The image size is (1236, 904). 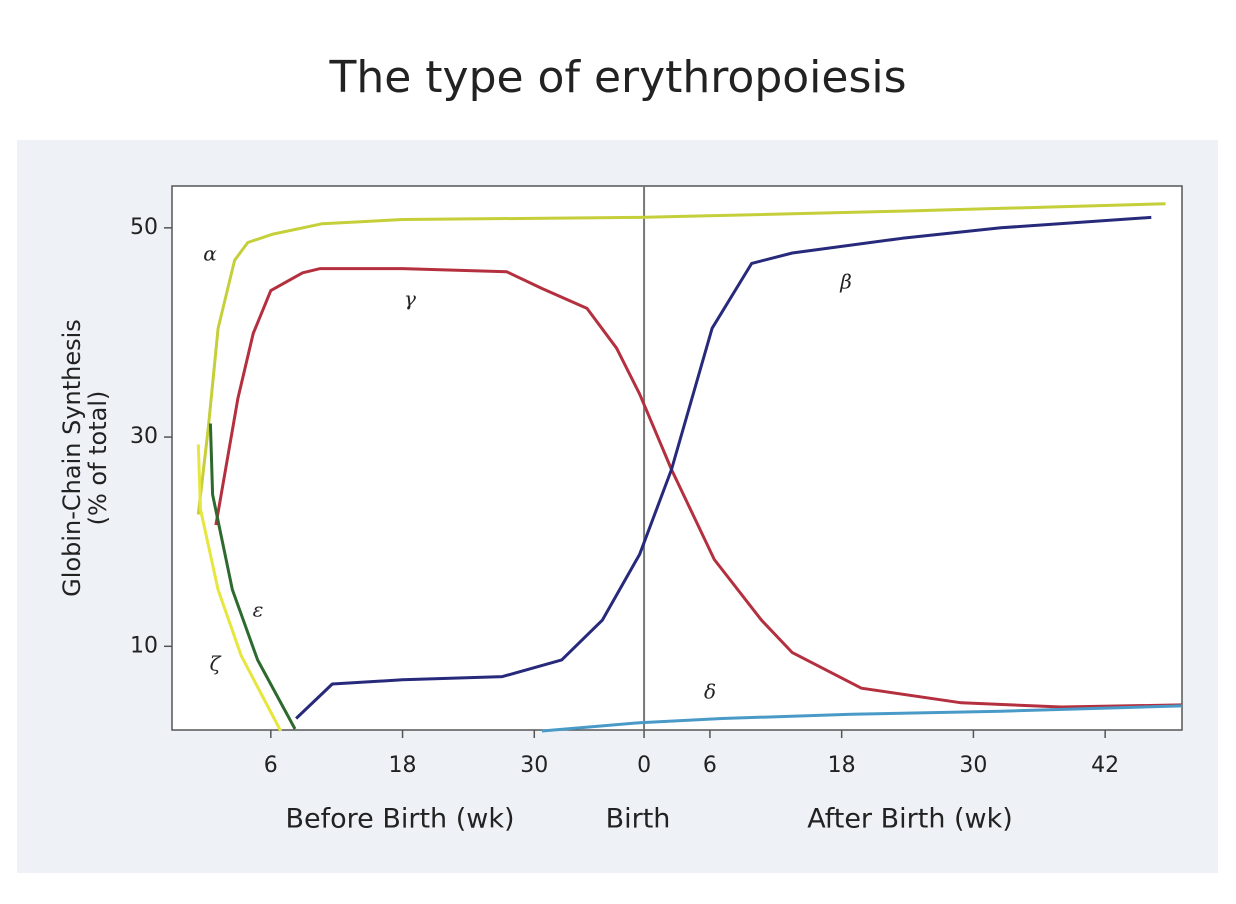 What do you see at coordinates (216, 664) in the screenshot?
I see `series-label: ζ` at bounding box center [216, 664].